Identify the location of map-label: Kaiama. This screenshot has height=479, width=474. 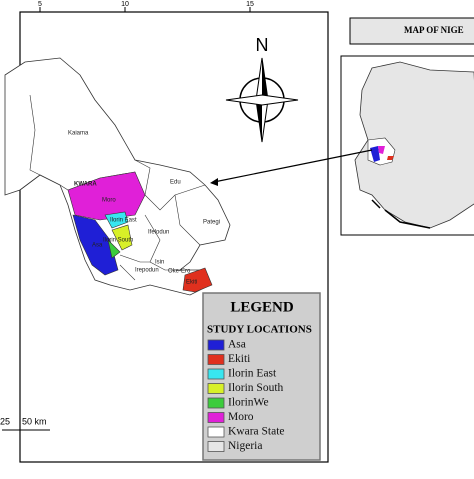
(78, 134).